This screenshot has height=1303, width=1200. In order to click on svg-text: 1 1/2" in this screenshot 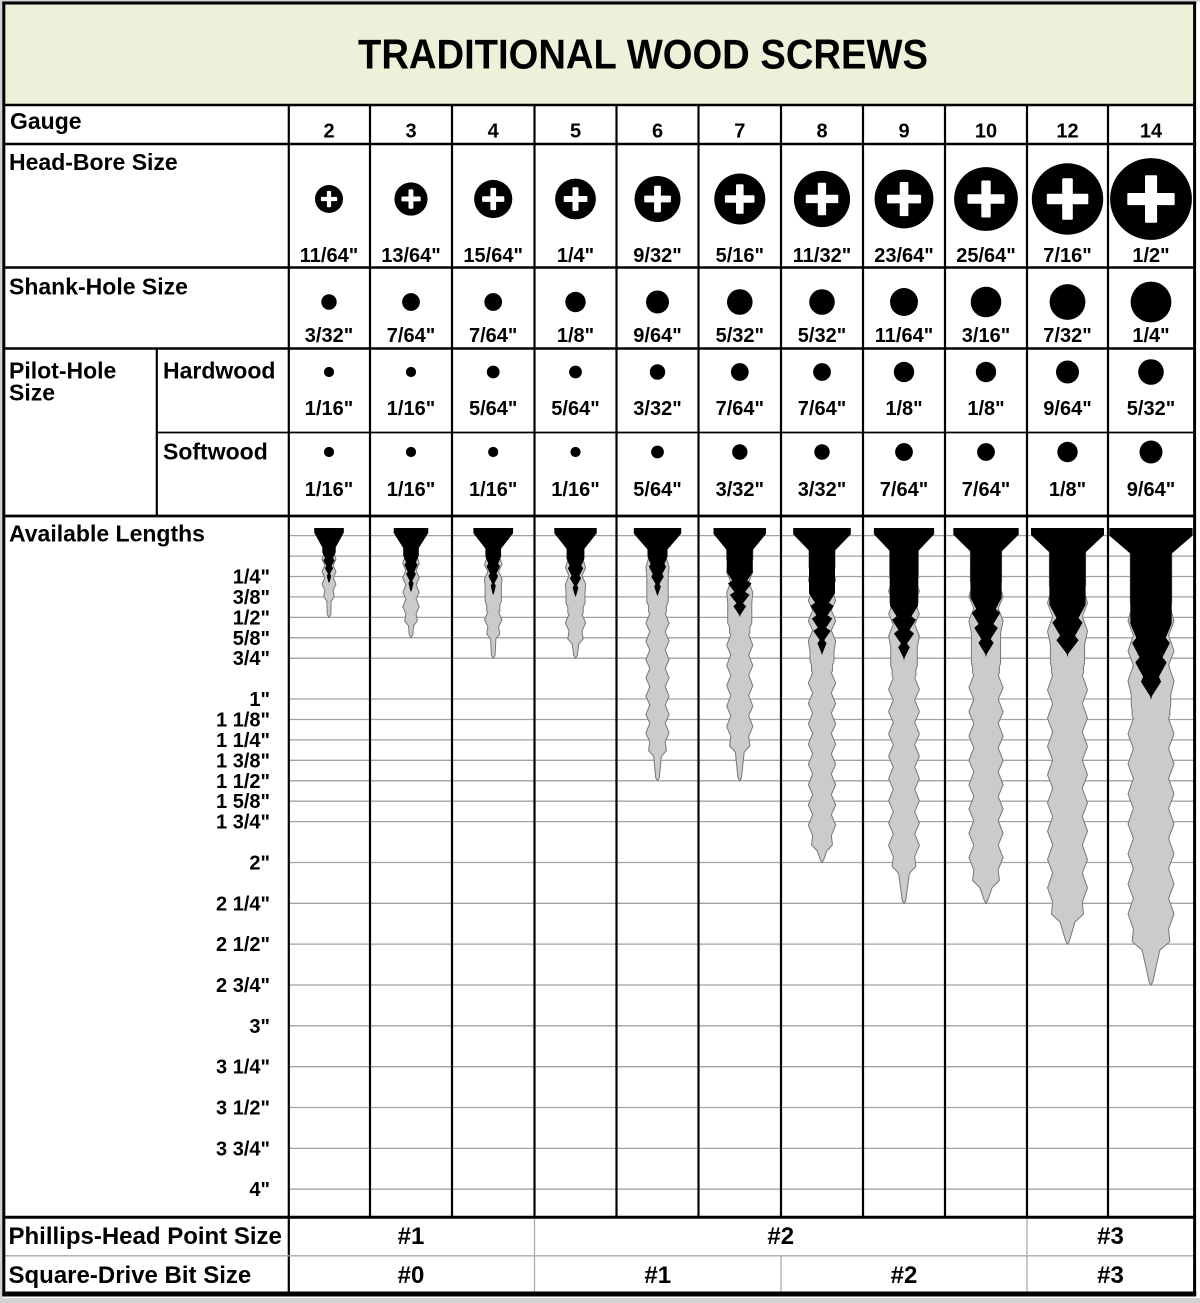, I will do `click(243, 782)`.